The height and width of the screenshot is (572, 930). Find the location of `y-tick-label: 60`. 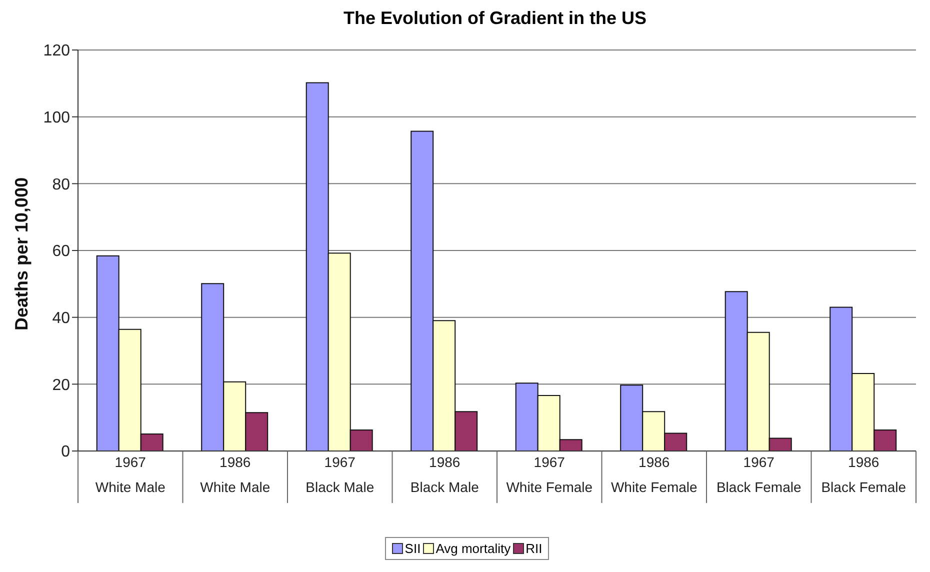

y-tick-label: 60 is located at coordinates (61, 251).